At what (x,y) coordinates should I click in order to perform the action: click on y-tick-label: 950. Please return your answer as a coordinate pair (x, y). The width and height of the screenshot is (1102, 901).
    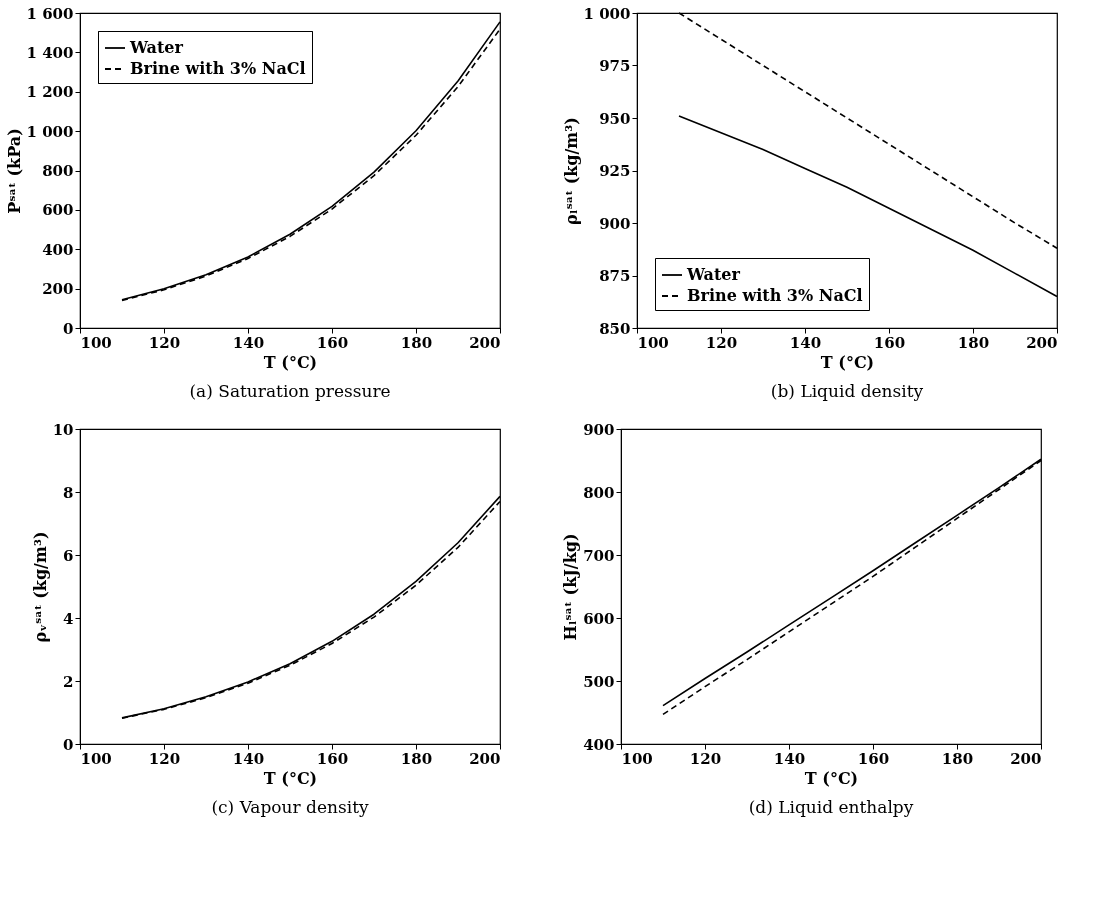
    Looking at the image, I should click on (615, 118).